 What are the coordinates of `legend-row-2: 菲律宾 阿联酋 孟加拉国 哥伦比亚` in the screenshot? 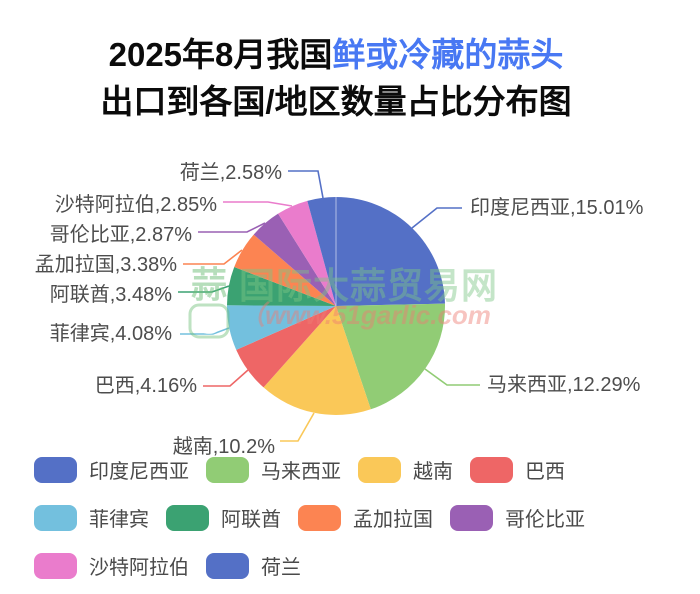 It's located at (309, 517).